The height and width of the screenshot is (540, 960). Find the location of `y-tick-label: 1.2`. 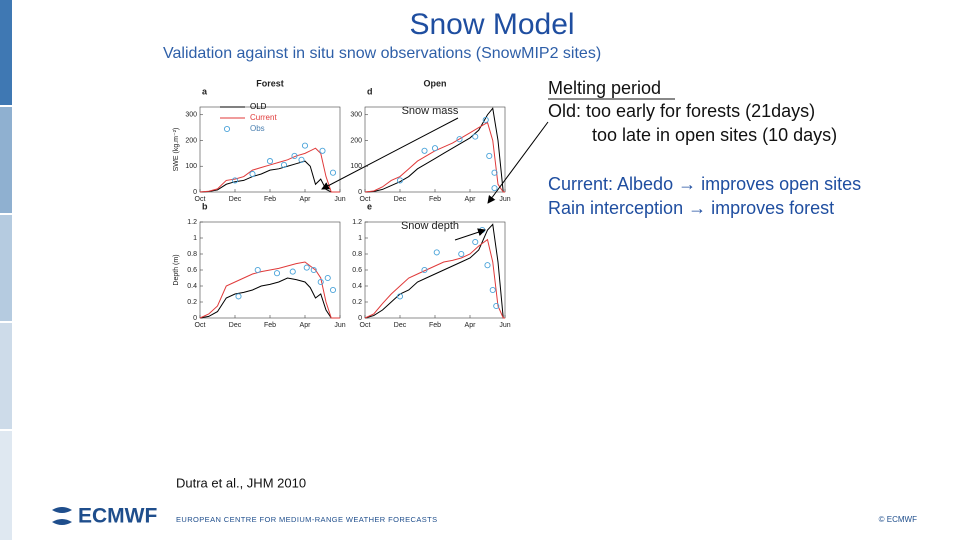

y-tick-label: 1.2 is located at coordinates (357, 222).